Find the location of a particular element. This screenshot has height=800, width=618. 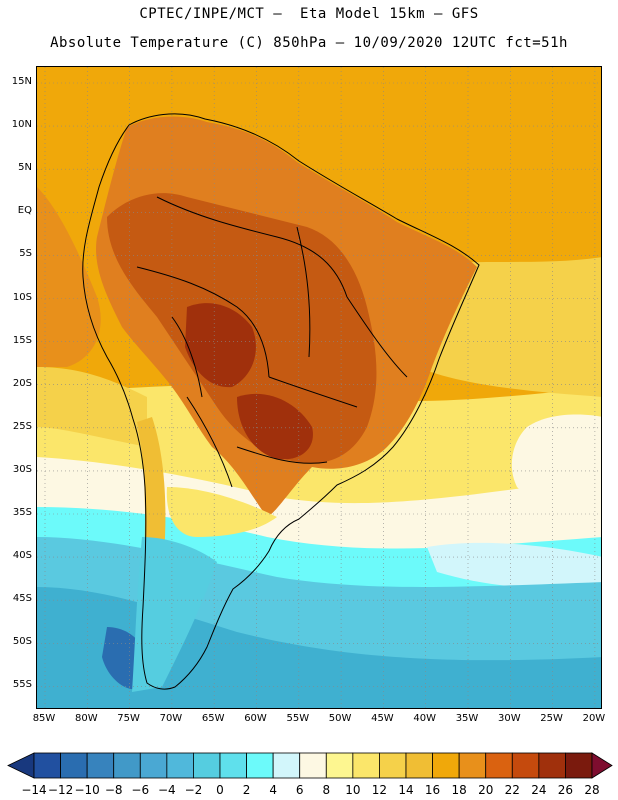

legend-label: 26 is located at coordinates (565, 790).